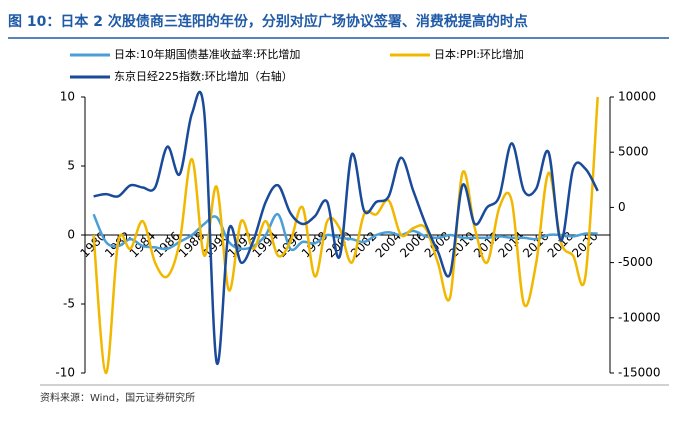 The width and height of the screenshot is (677, 423). What do you see at coordinates (67, 97) in the screenshot?
I see `y-tick-label: 10` at bounding box center [67, 97].